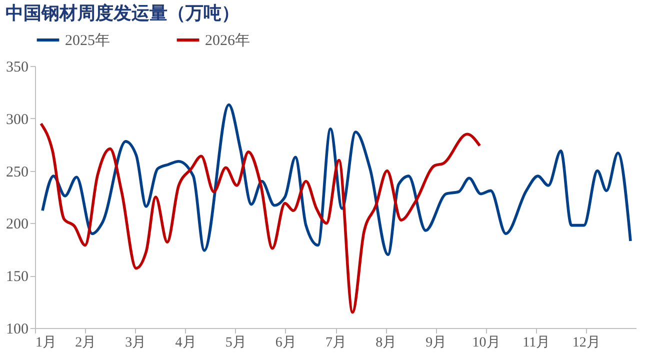  What do you see at coordinates (436, 343) in the screenshot?
I see `x-tick-label: 9月` at bounding box center [436, 343].